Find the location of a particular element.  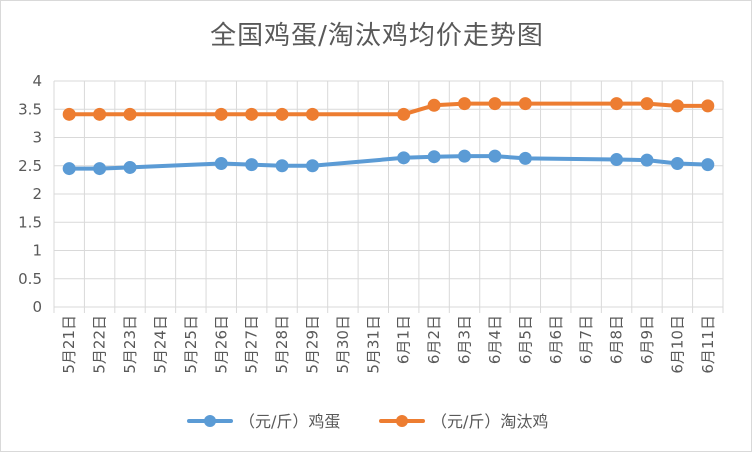

x-tick-label: 6月4日 is located at coordinates (495, 339).